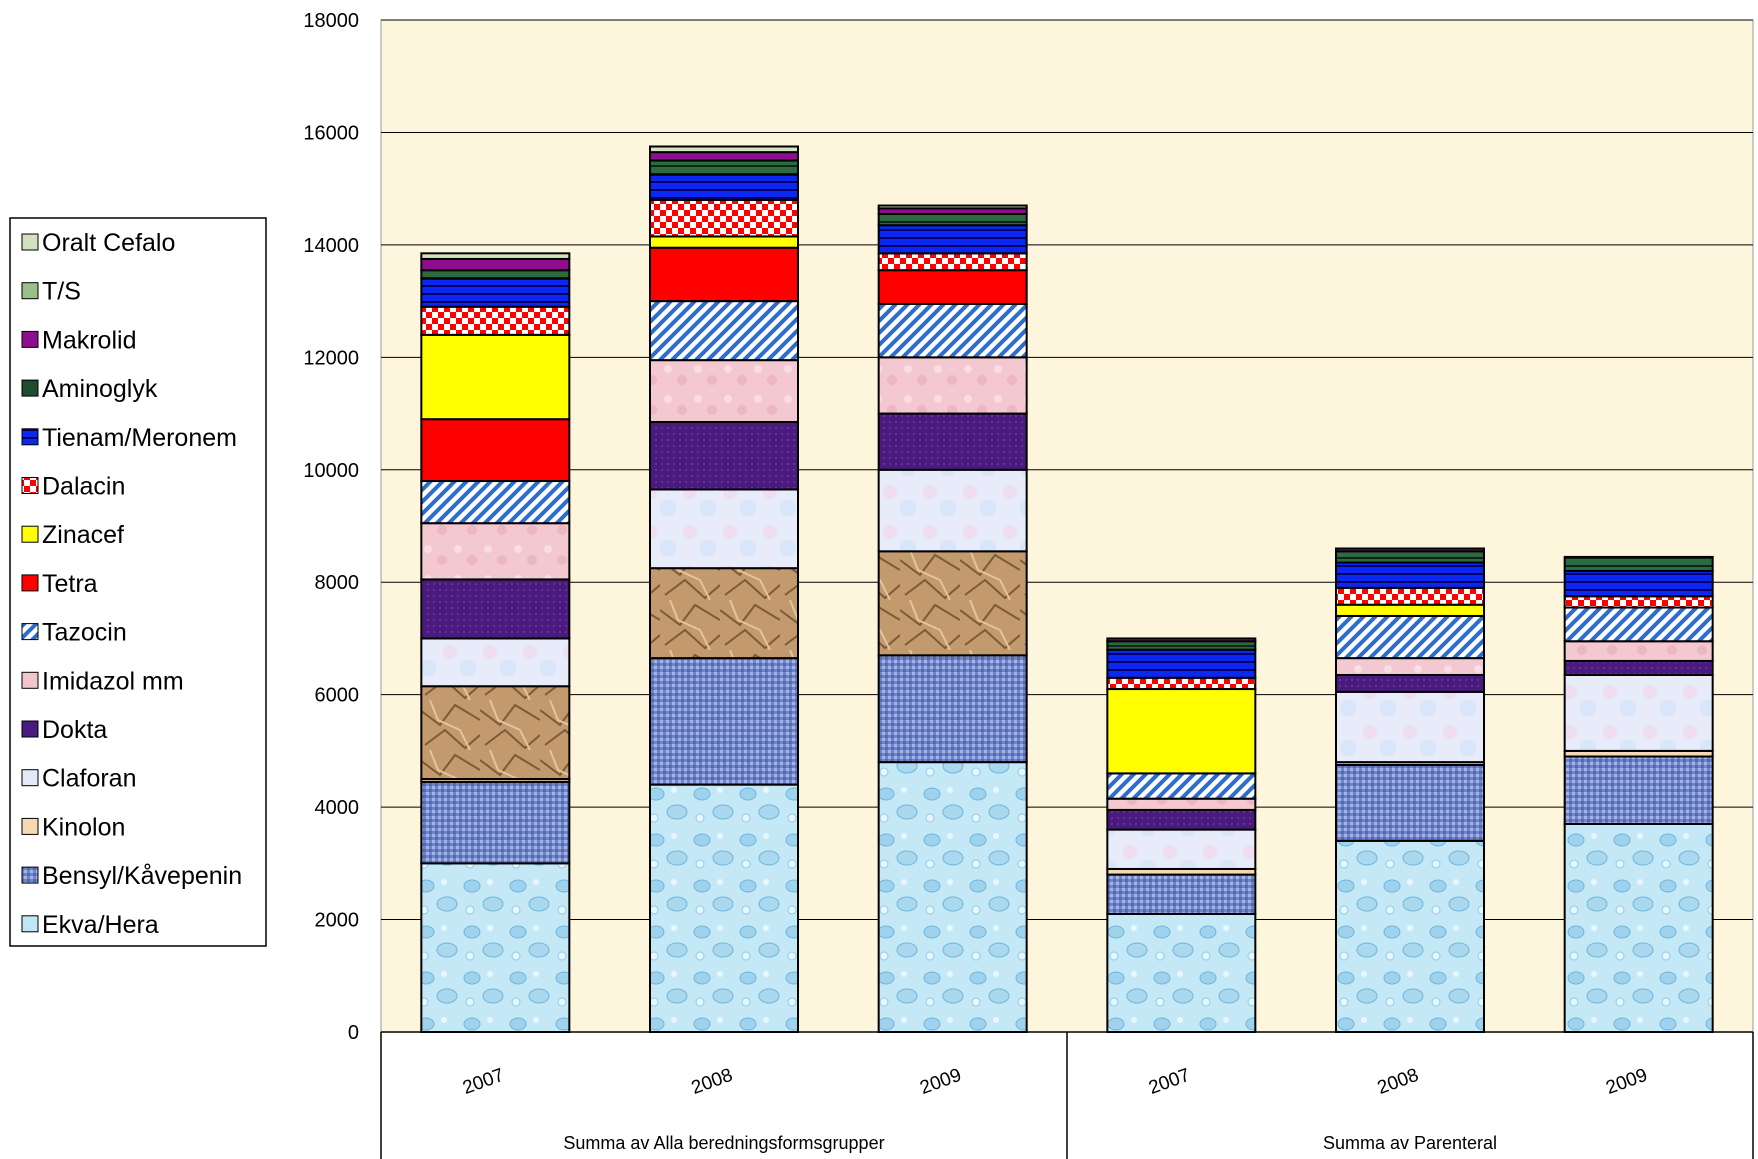  I want to click on legend-item: Aminoglyk, so click(89, 389).